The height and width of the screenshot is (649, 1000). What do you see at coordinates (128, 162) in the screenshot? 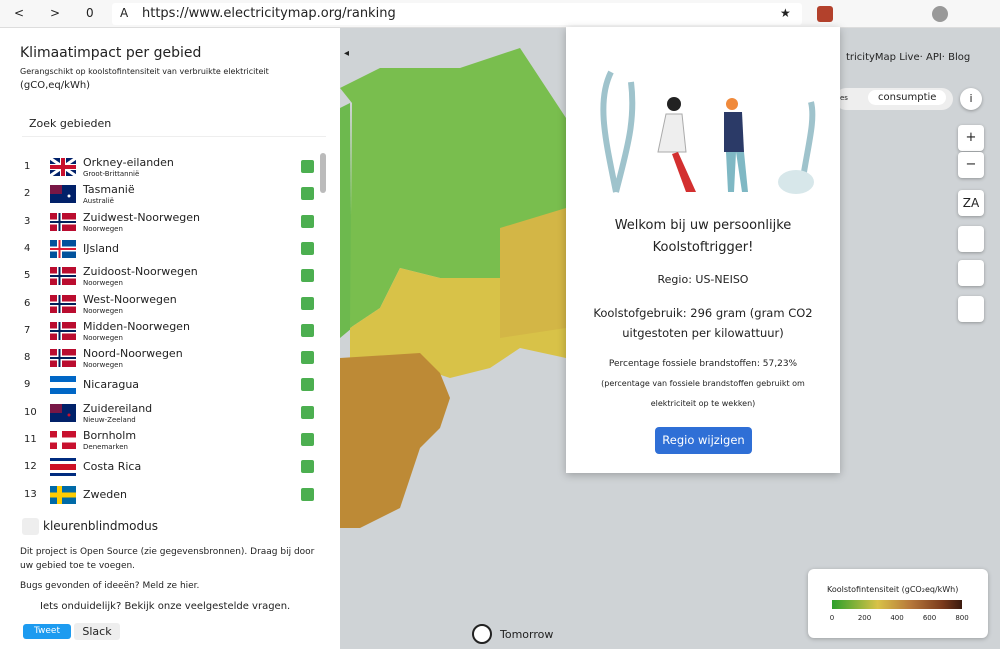
I see `zone-name: Orkney-eilanden` at bounding box center [128, 162].